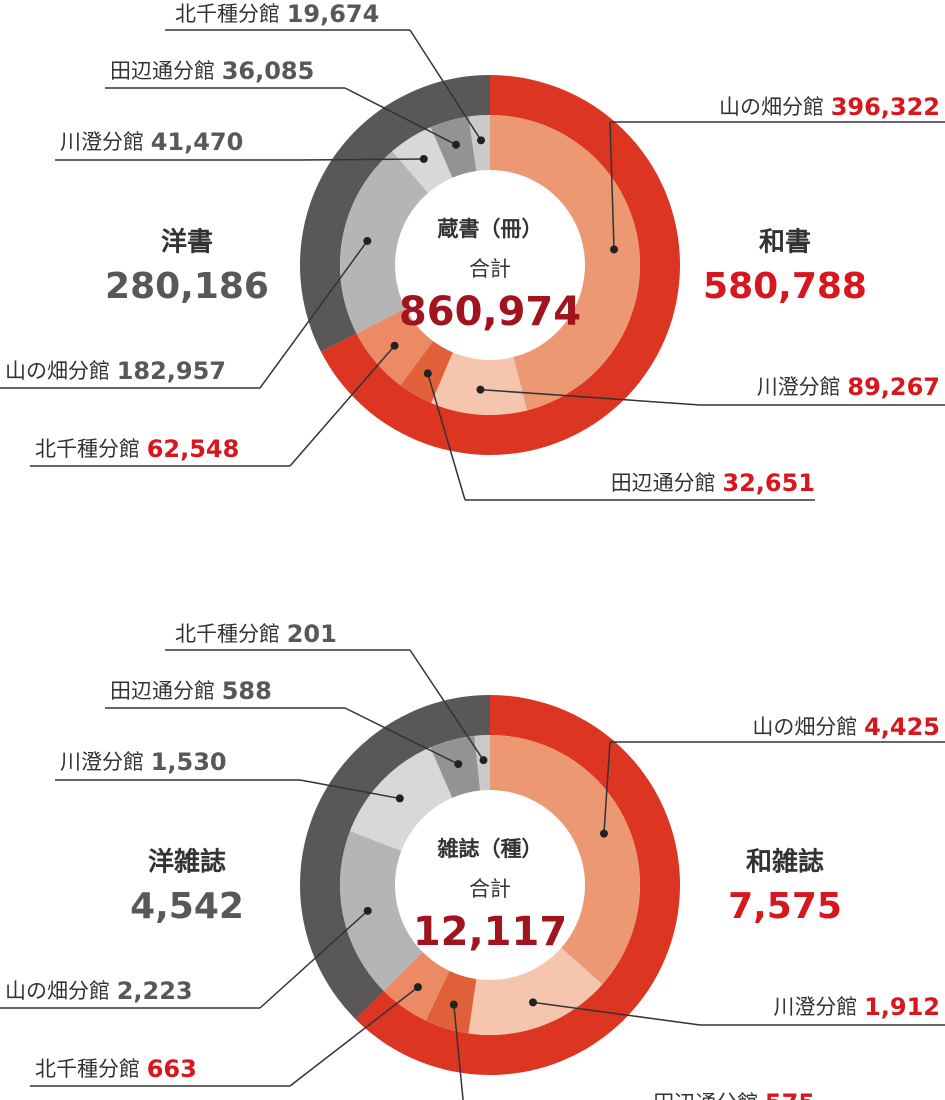 The width and height of the screenshot is (945, 1100). Describe the element at coordinates (333, 14) in the screenshot. I see `segment-value: 19,674` at that location.